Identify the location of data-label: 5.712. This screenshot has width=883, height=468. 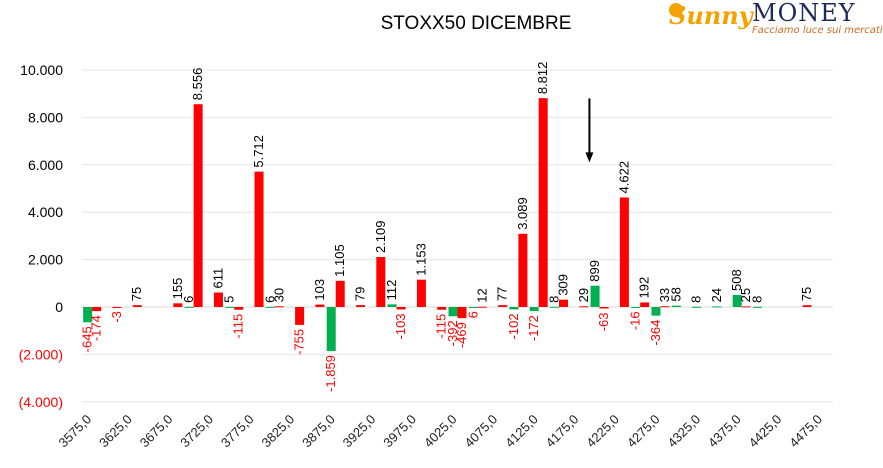
(258, 151).